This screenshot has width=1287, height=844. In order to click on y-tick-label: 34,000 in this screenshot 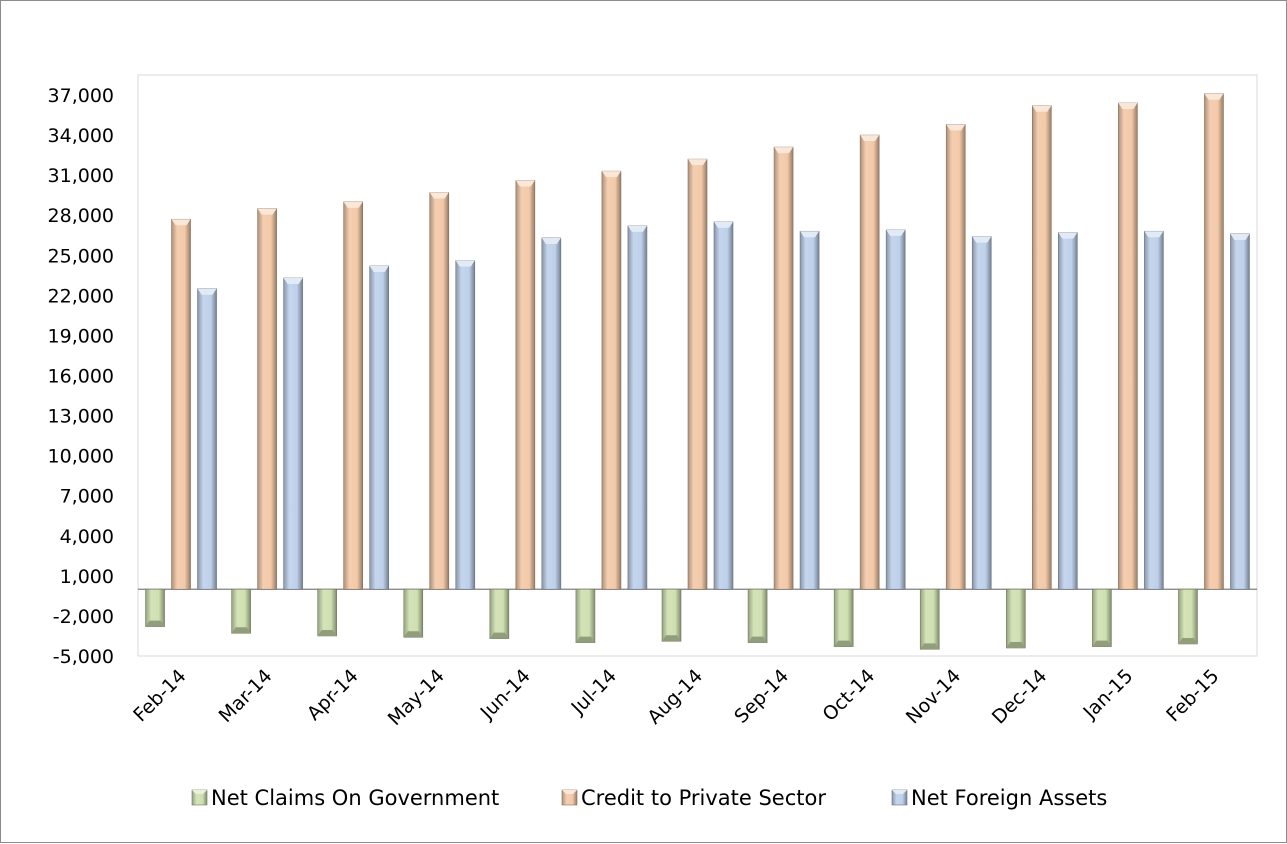, I will do `click(81, 136)`.